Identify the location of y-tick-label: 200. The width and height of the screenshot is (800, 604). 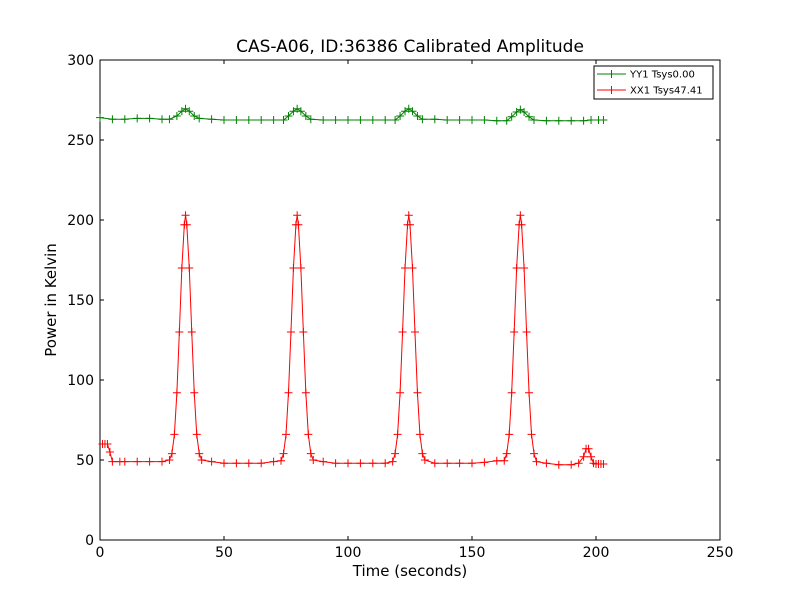
(80, 221).